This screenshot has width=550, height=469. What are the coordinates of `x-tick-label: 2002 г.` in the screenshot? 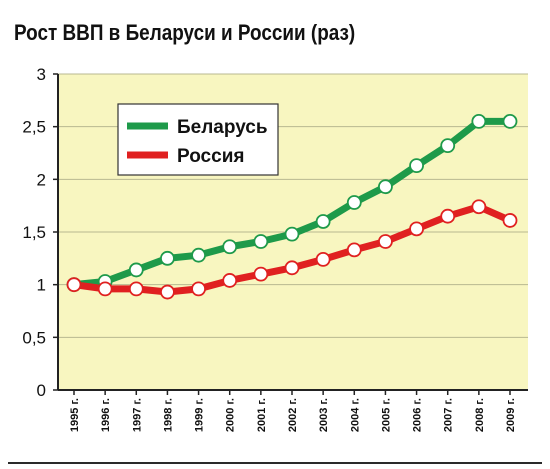 It's located at (293, 415).